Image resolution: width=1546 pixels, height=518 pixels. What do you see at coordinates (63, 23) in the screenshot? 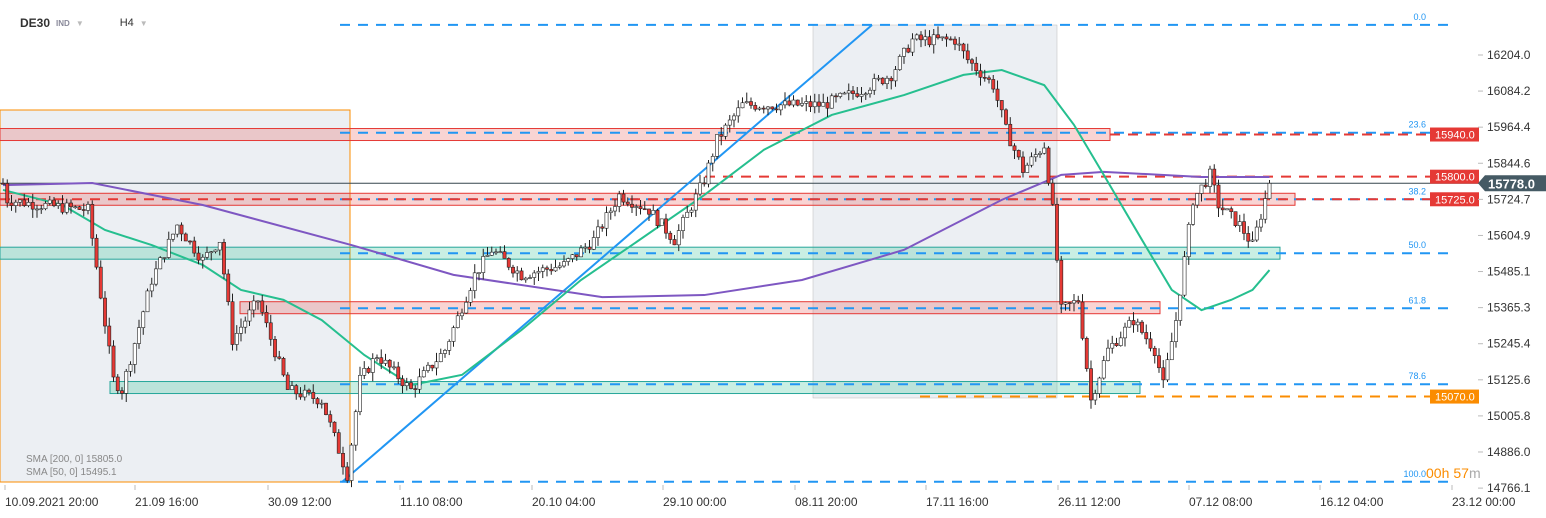
I see `instrument-type: IND` at bounding box center [63, 23].